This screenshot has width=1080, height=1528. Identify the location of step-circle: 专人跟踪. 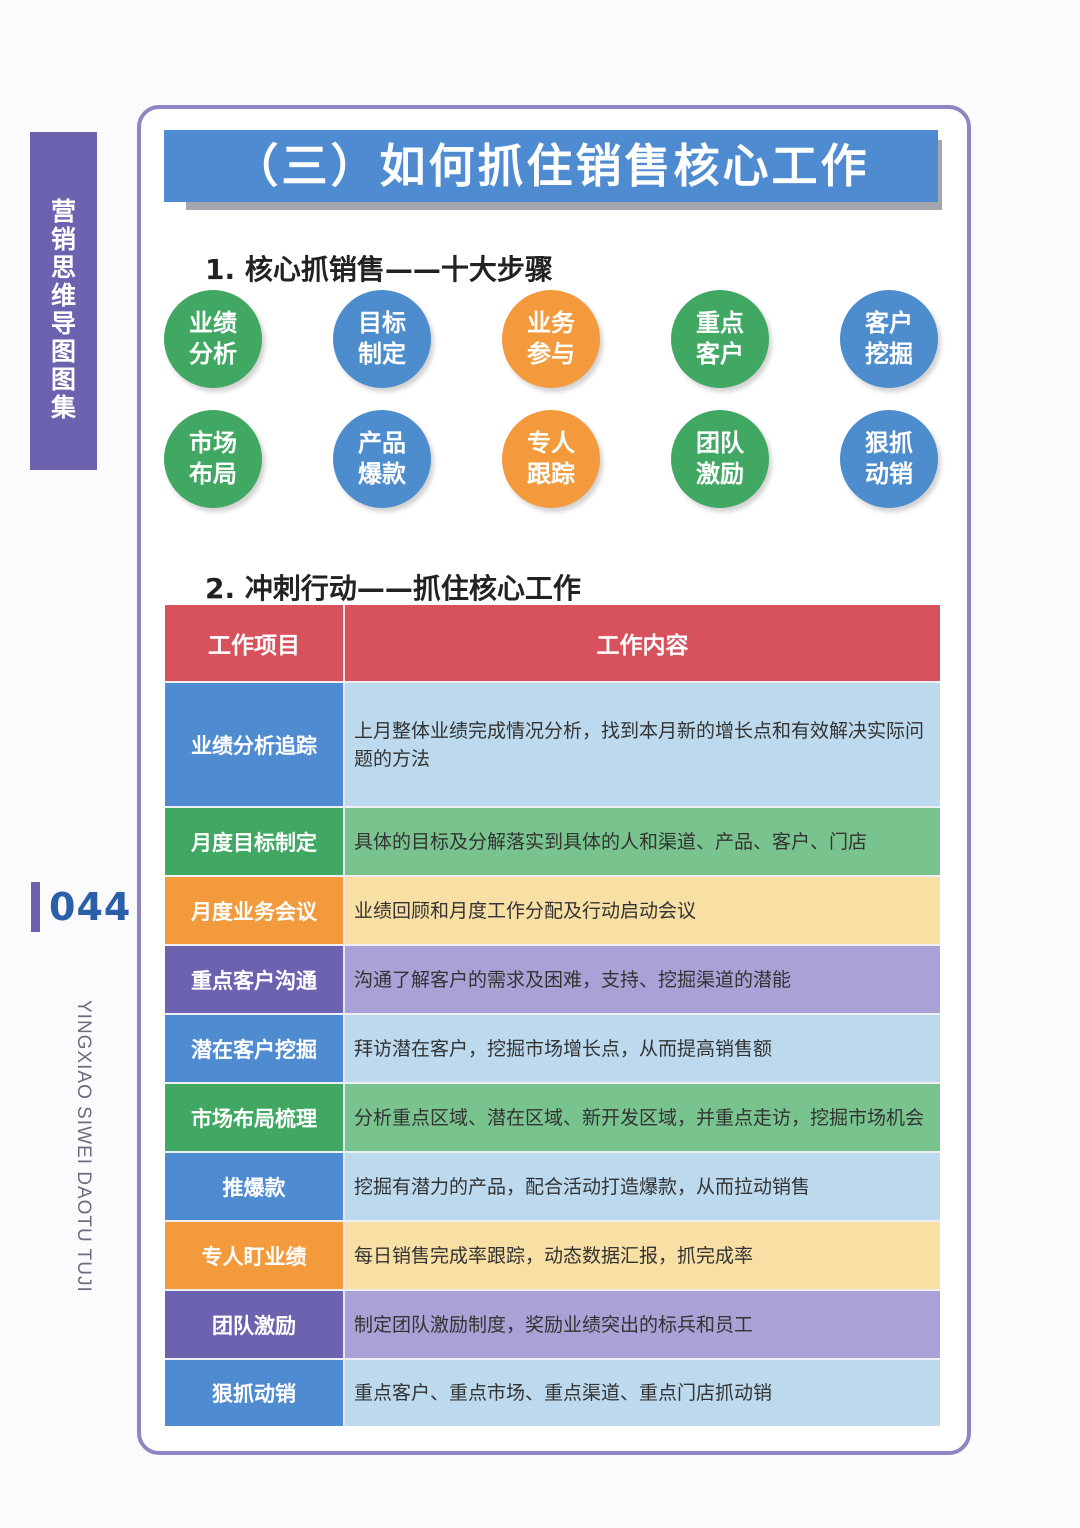
(551, 459).